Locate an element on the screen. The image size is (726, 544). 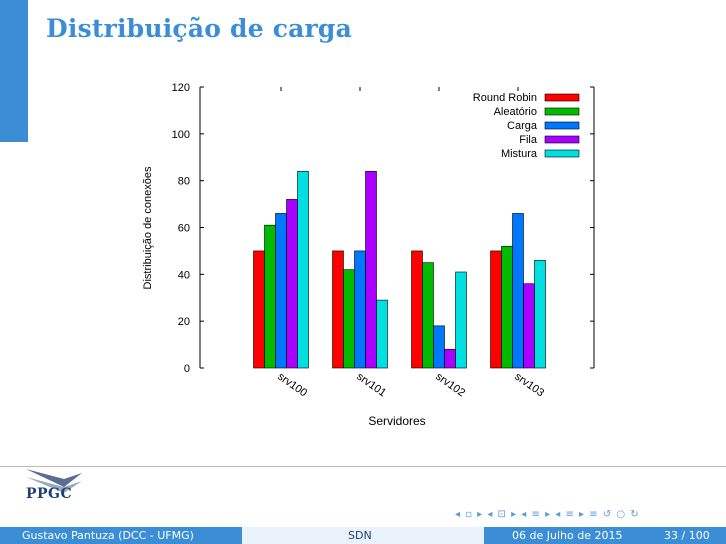
legend-label: Mistura is located at coordinates (519, 154).